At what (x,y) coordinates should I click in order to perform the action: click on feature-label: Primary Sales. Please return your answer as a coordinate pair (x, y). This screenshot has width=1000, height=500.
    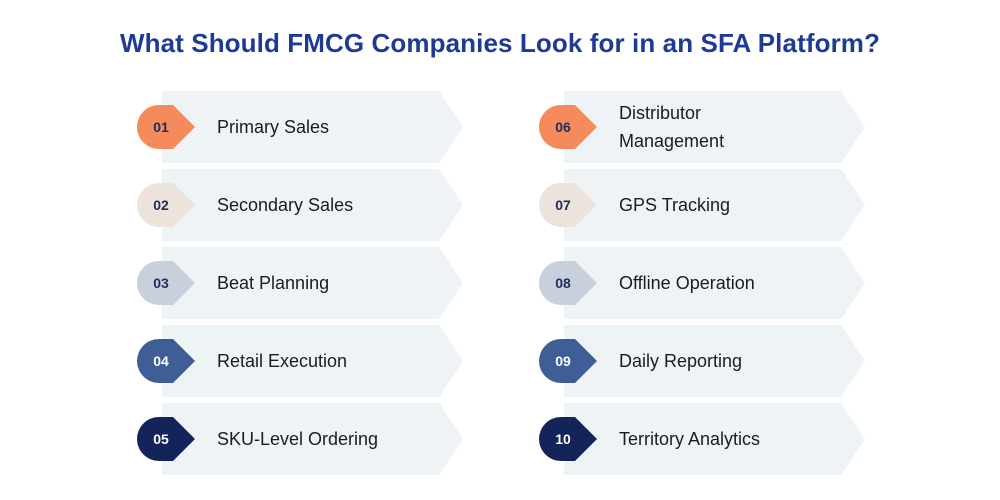
    Looking at the image, I should click on (273, 127).